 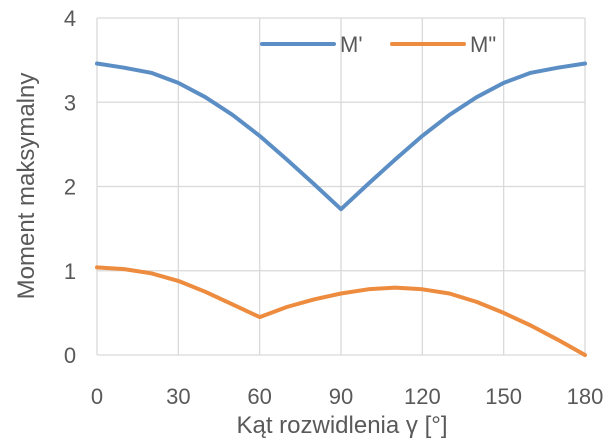 I want to click on x-tick-label: 90, so click(x=341, y=396).